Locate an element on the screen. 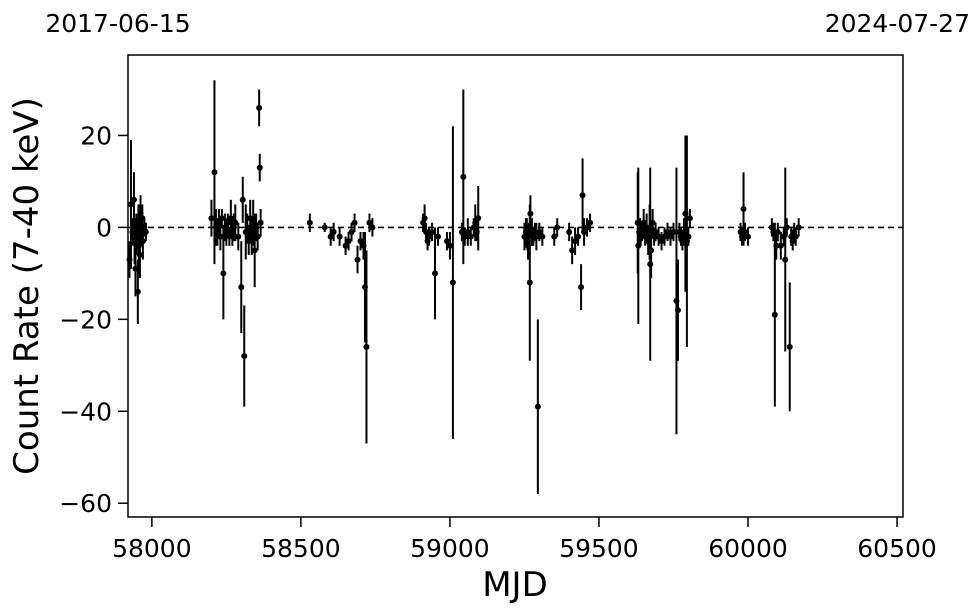 This screenshot has width=980, height=613. x-tick-label: 59500 is located at coordinates (599, 548).